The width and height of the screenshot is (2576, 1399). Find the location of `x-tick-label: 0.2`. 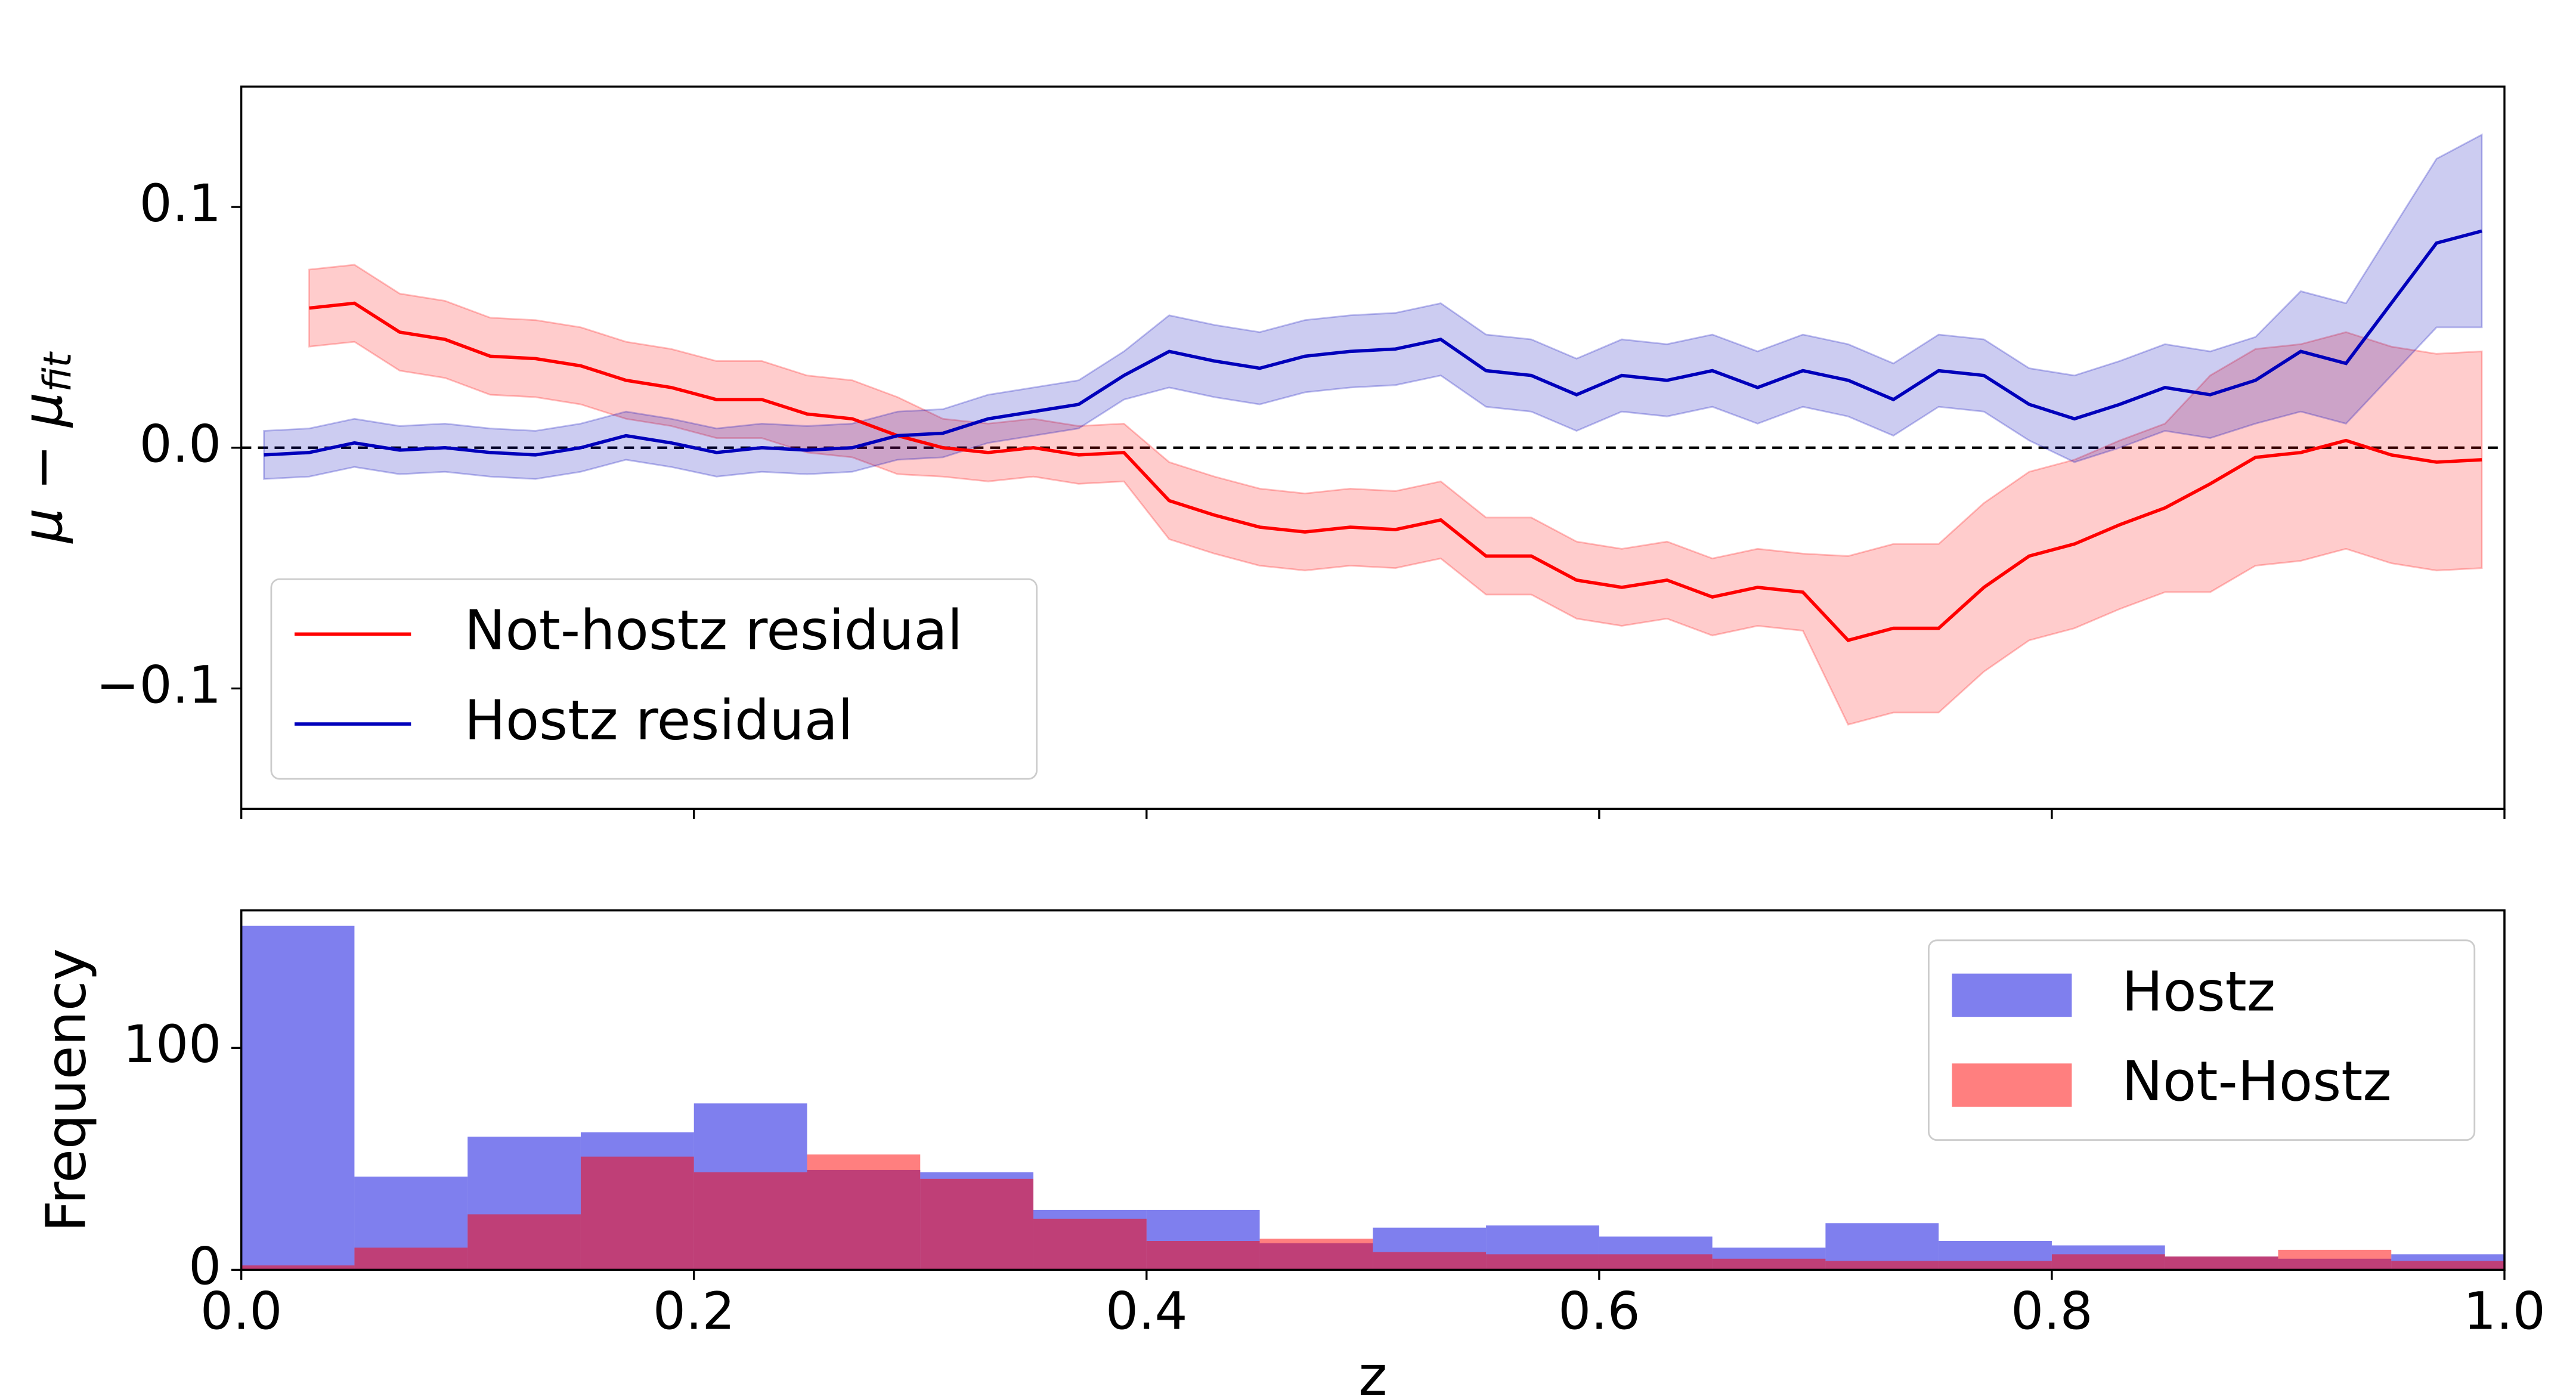

x-tick-label: 0.2 is located at coordinates (694, 1312).